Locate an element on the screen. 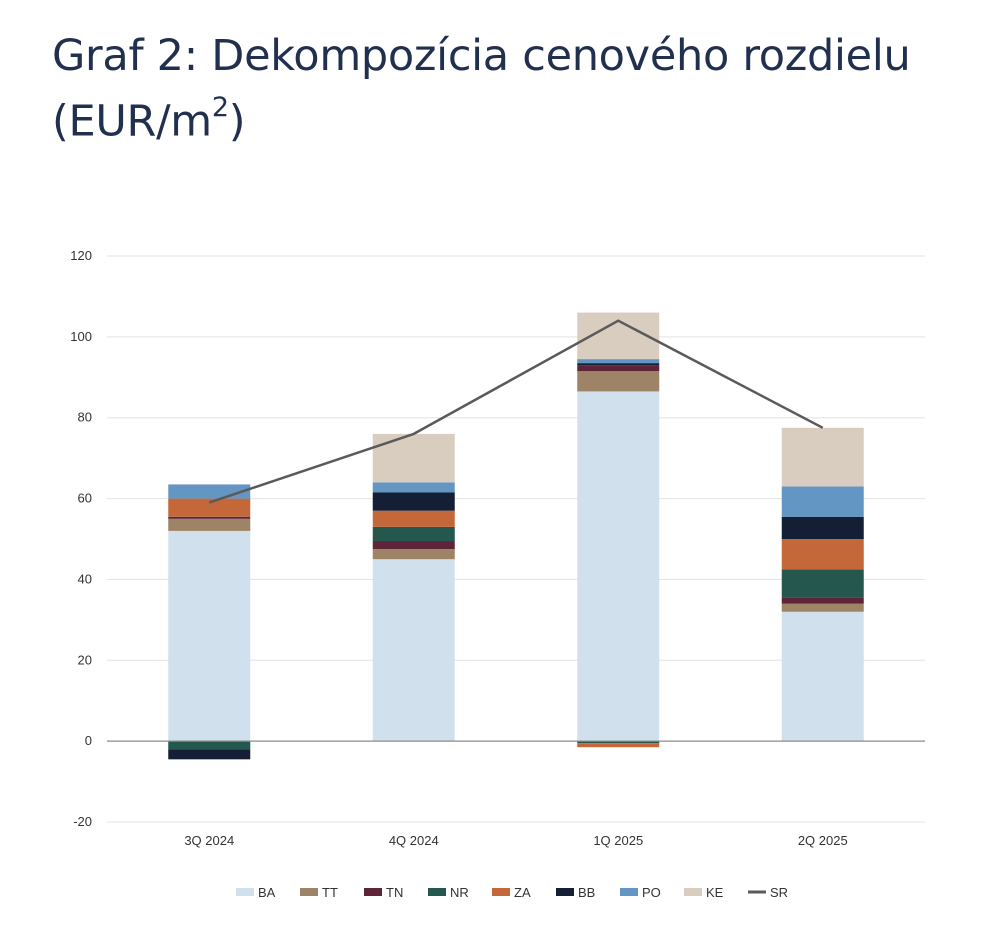 The height and width of the screenshot is (927, 1000). title-unit-sup: 2 is located at coordinates (220, 107).